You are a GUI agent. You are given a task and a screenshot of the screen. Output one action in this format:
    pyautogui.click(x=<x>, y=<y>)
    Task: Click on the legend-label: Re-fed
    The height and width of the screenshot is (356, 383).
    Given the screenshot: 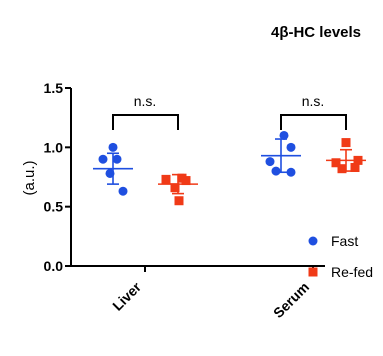 What is the action you would take?
    pyautogui.click(x=352, y=272)
    